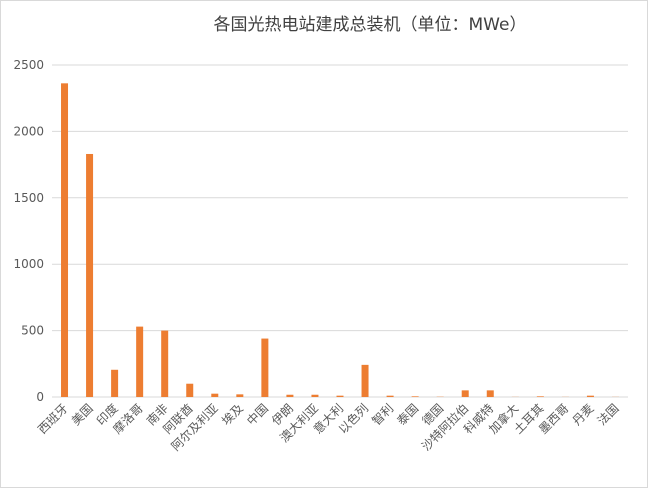  What do you see at coordinates (28, 131) in the screenshot?
I see `y-tick-label: 2000` at bounding box center [28, 131].